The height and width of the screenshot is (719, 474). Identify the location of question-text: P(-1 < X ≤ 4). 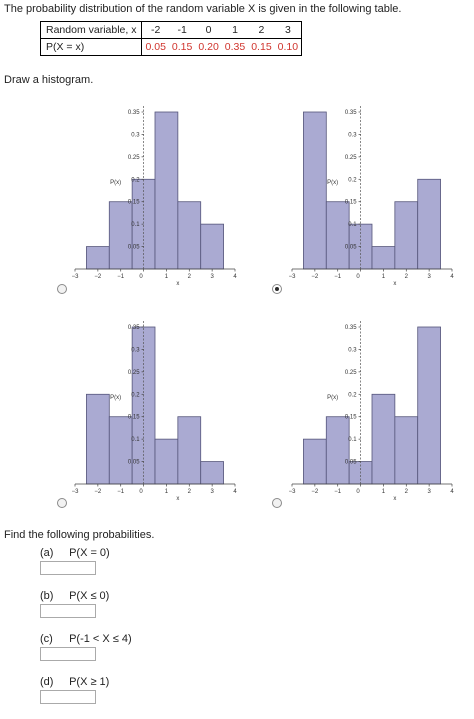
(100, 639).